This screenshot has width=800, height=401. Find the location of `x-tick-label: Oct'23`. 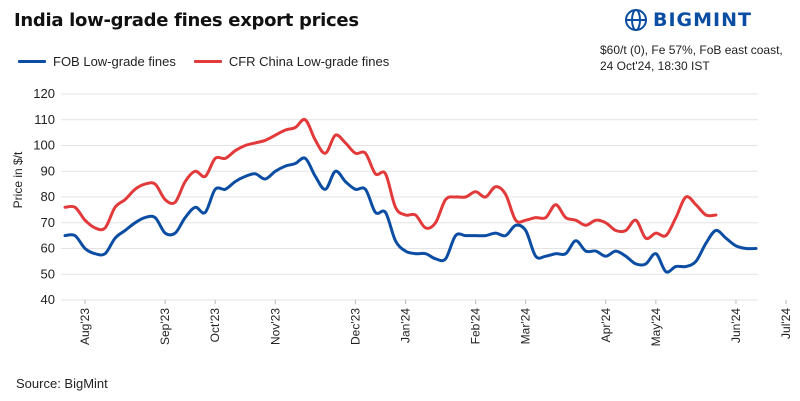

x-tick-label: Oct'23 is located at coordinates (215, 325).